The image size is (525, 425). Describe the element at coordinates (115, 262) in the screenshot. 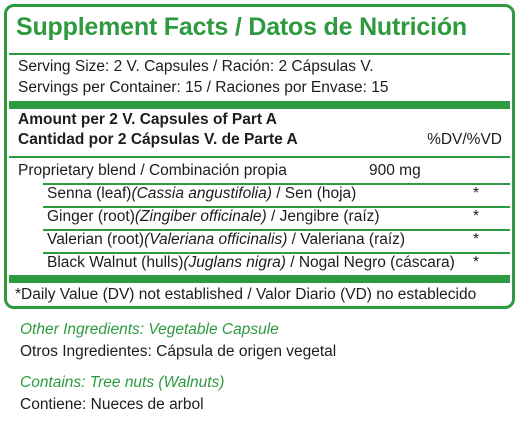

I see `ingredient-common-name: Black Walnut (hulls)` at that location.